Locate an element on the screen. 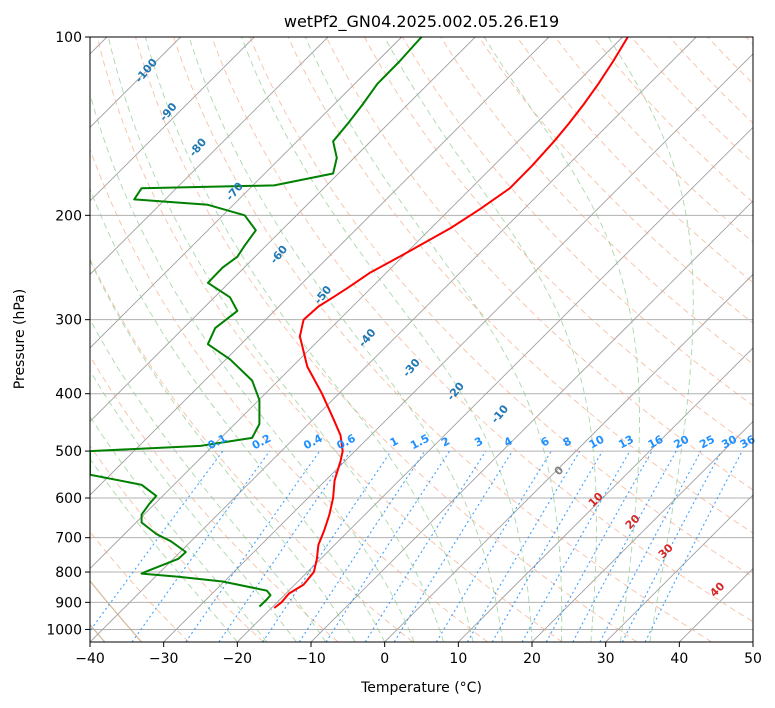 The width and height of the screenshot is (775, 708). y-tick-label: 700 is located at coordinates (68, 539).